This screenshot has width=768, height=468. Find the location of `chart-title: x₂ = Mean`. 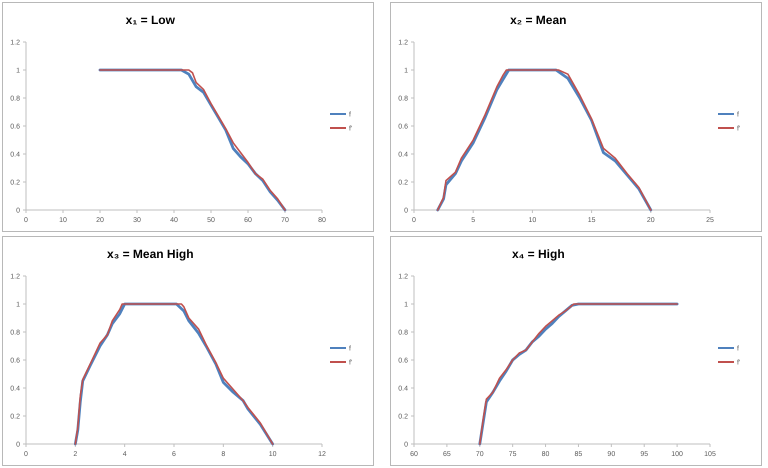

chart-title: x₂ = Mean is located at coordinates (538, 20).